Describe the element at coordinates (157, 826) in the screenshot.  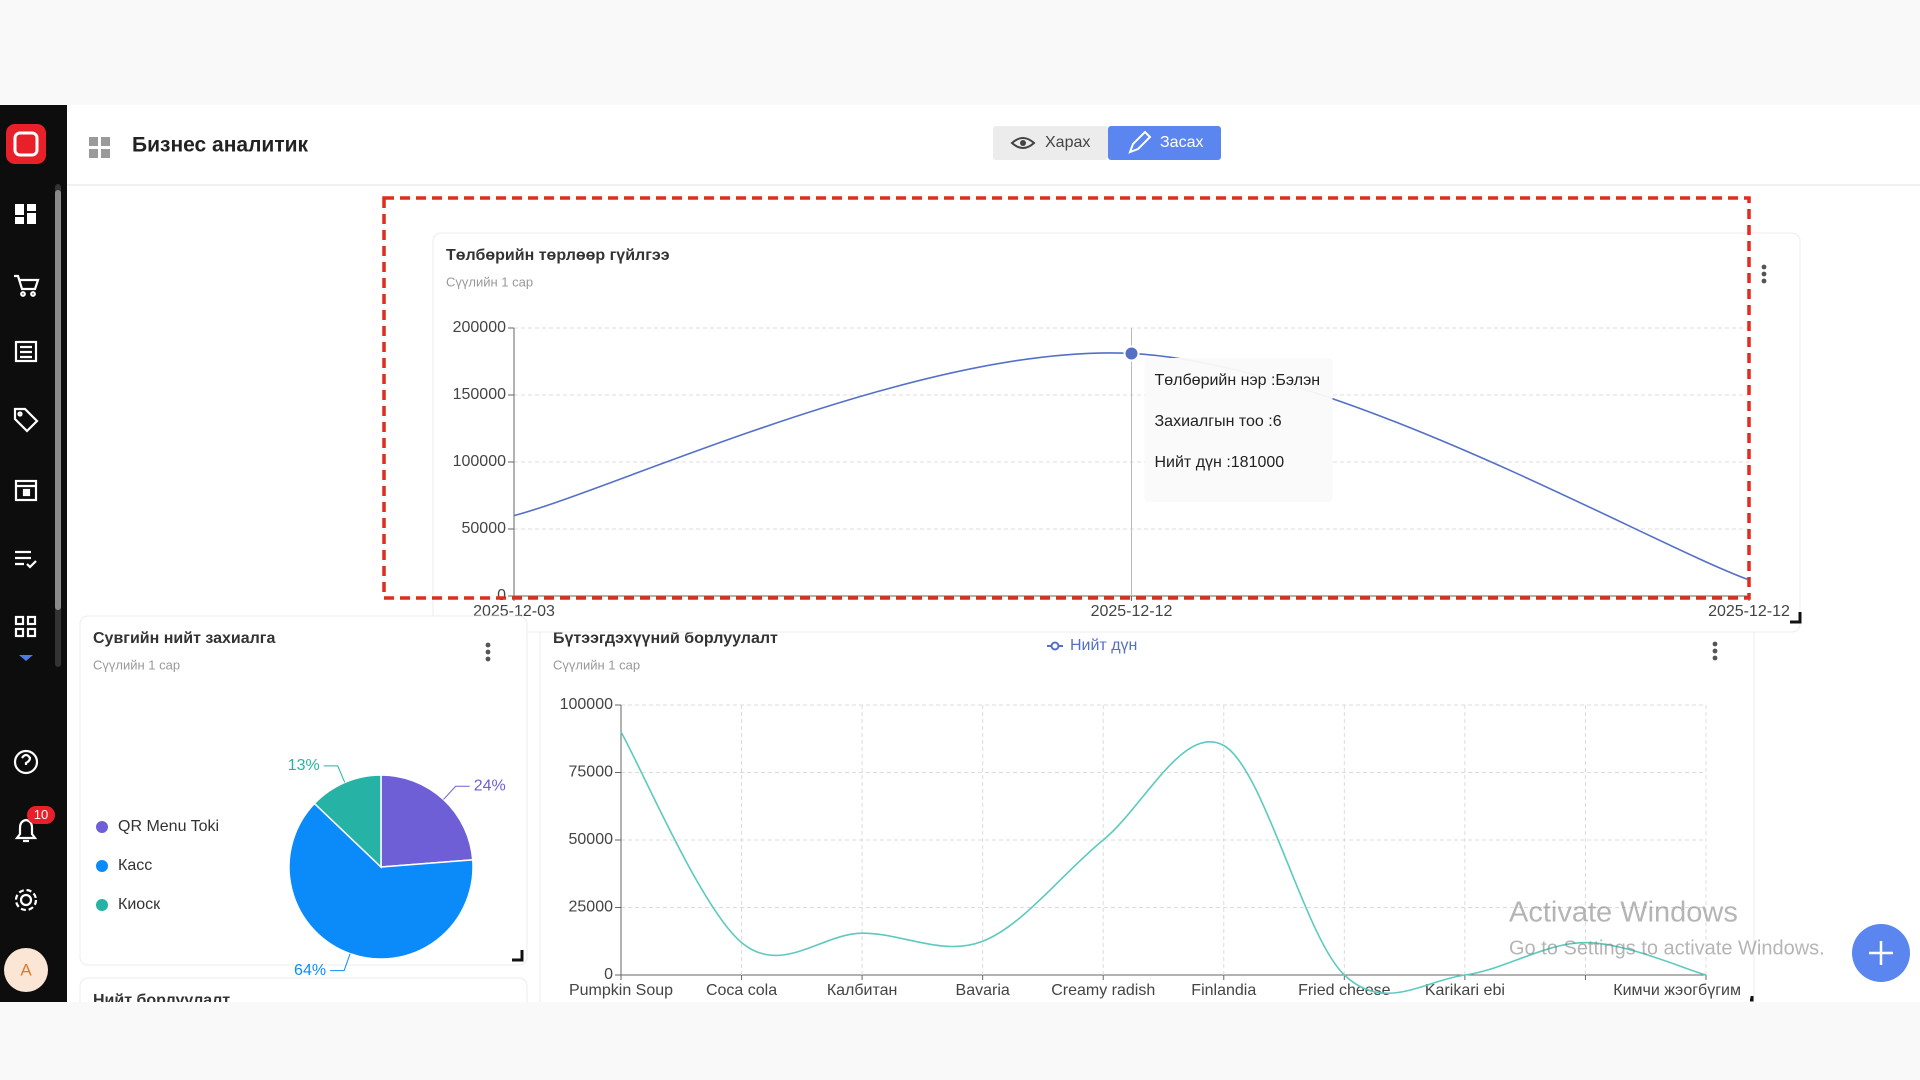
I see `legend-item: QR Menu Toki` at that location.